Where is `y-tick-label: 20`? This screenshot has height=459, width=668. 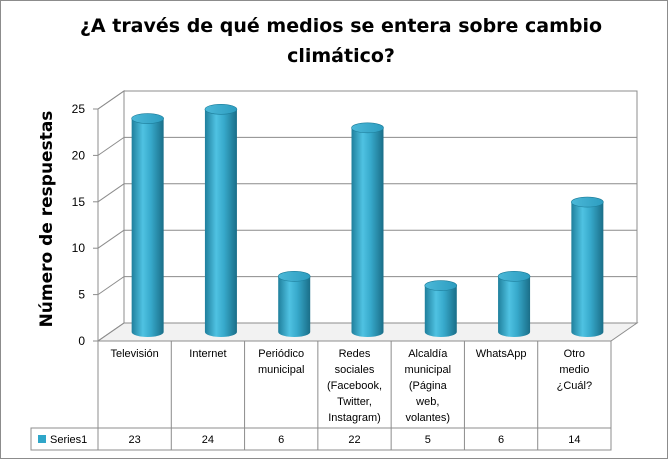
y-tick-label: 20 is located at coordinates (79, 155).